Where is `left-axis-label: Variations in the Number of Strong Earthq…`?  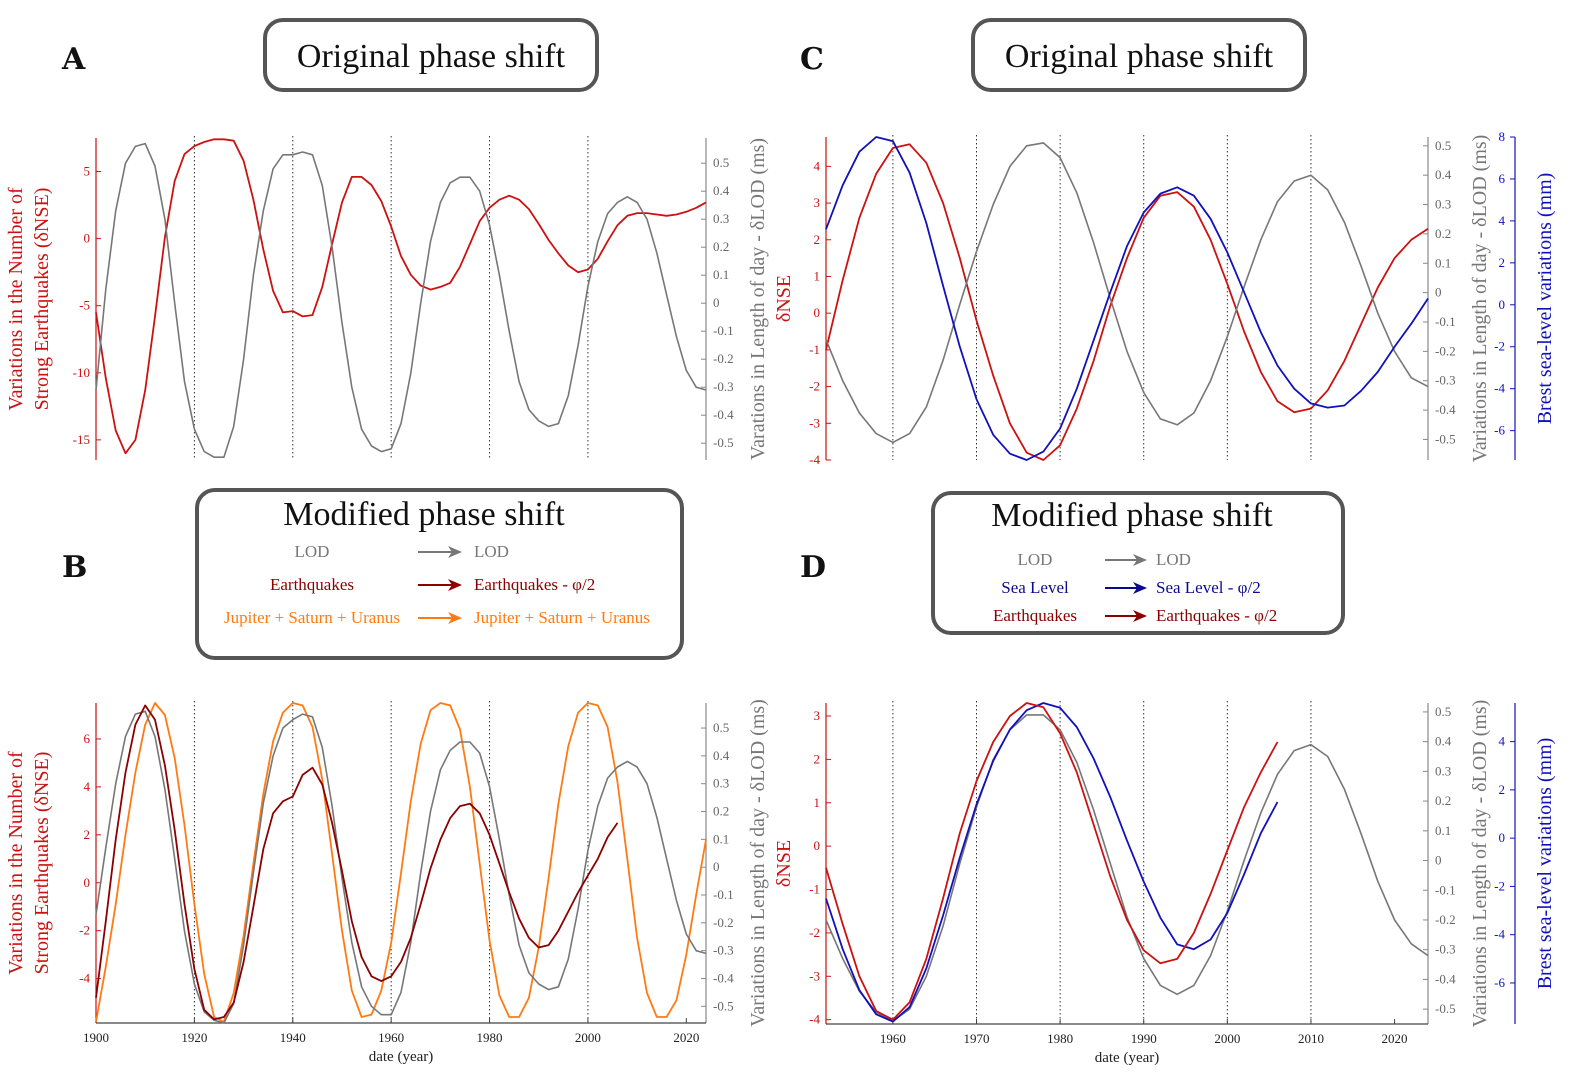 left-axis-label: Variations in the Number of Strong Earthq… is located at coordinates (29, 299).